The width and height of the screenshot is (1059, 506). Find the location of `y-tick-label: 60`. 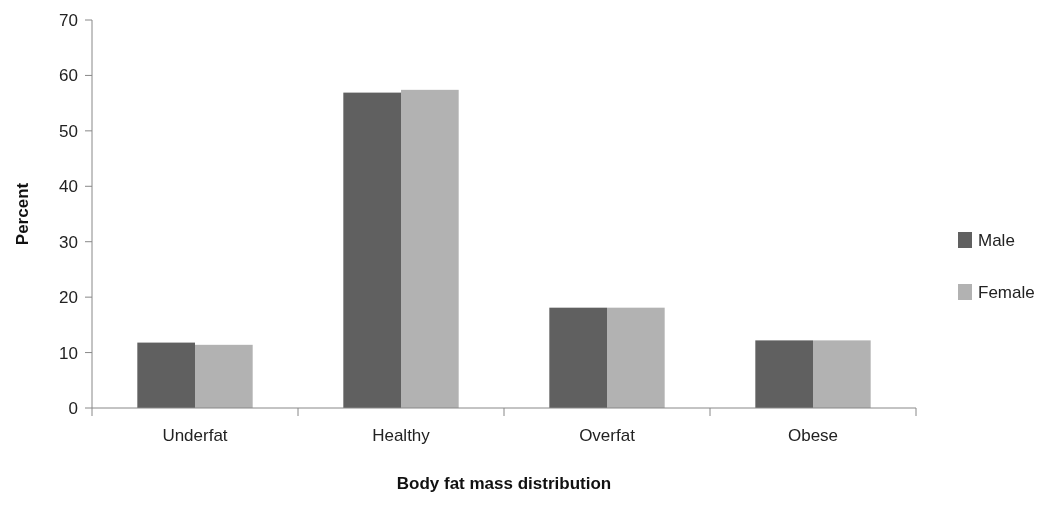

y-tick-label: 60 is located at coordinates (68, 76).